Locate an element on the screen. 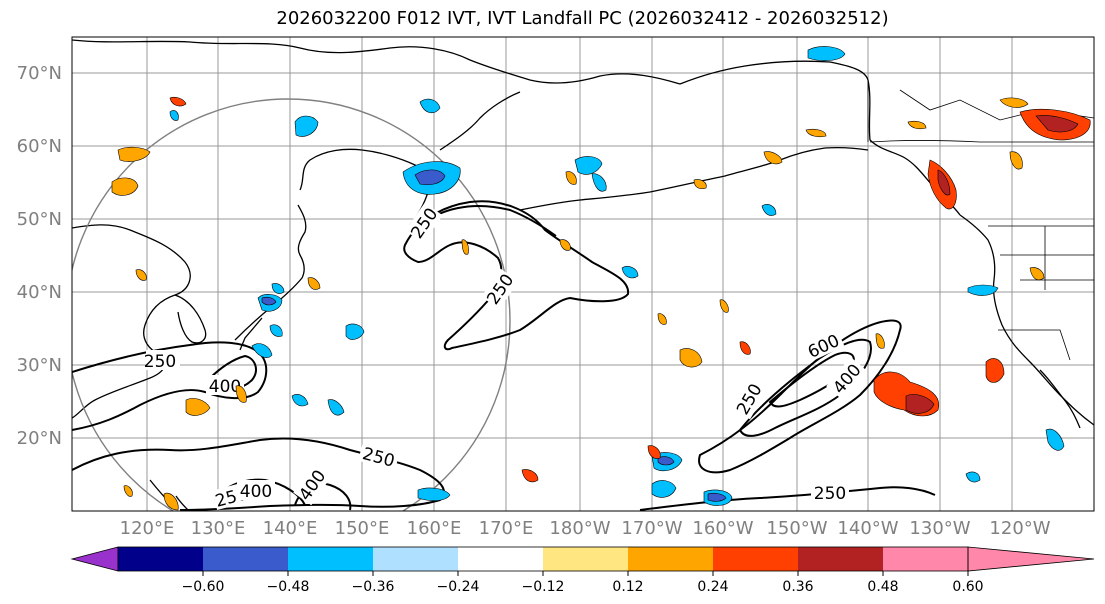 This screenshot has width=1105, height=604. lat-label: 60°N is located at coordinates (39, 146).